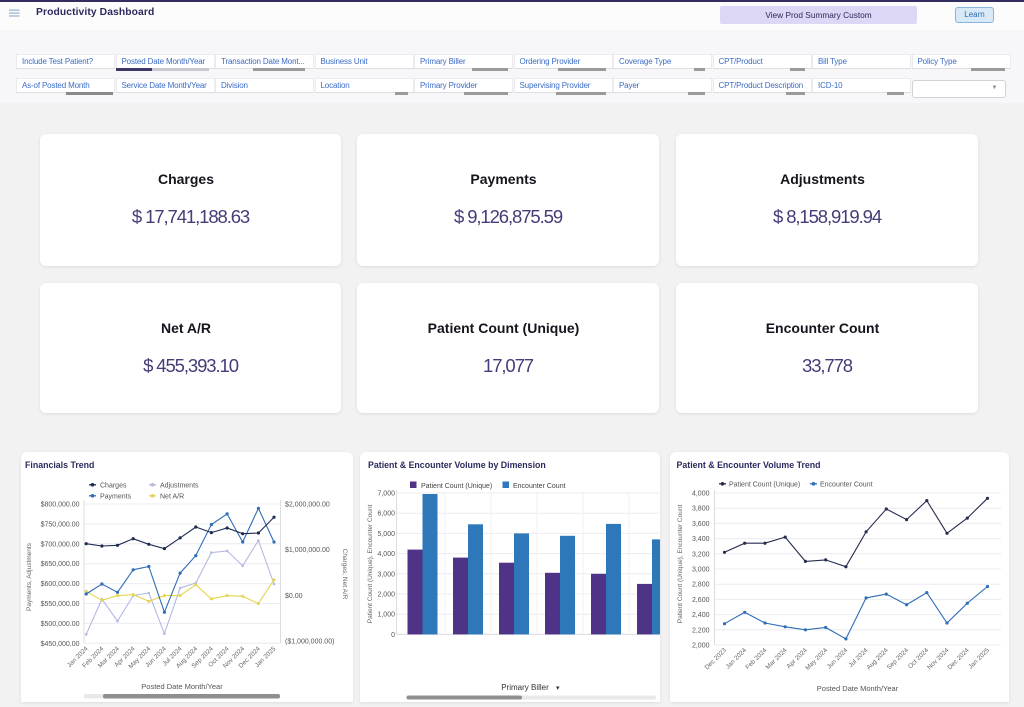 This screenshot has width=1024, height=707. I want to click on svg-text: Dec 2024, so click(958, 659).